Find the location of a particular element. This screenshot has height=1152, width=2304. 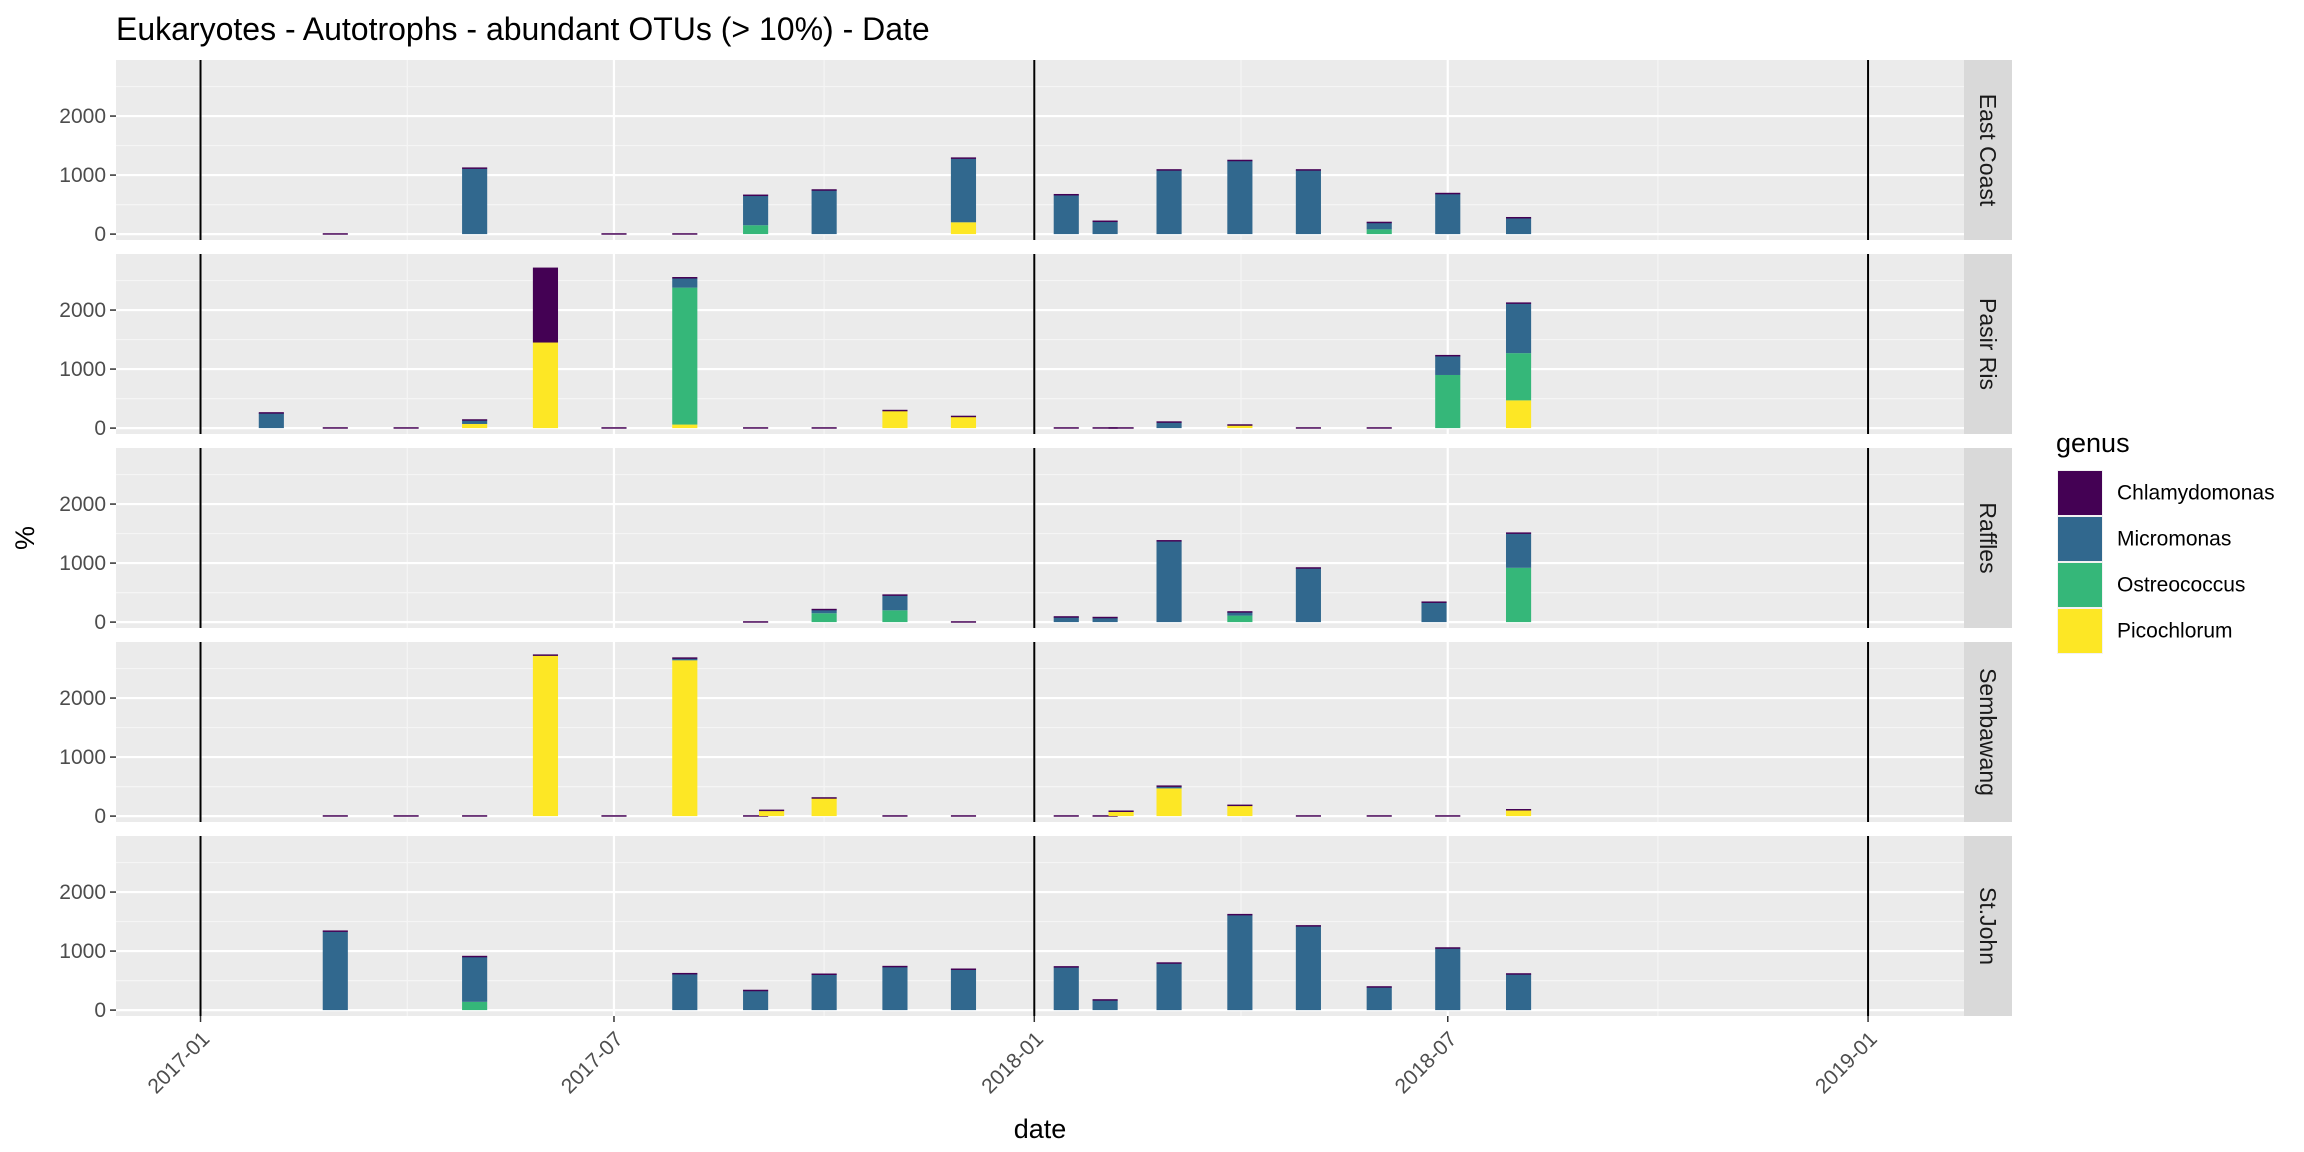

panel-raffles: 0 1000 2000 Raffles is located at coordinates (1035, 541).